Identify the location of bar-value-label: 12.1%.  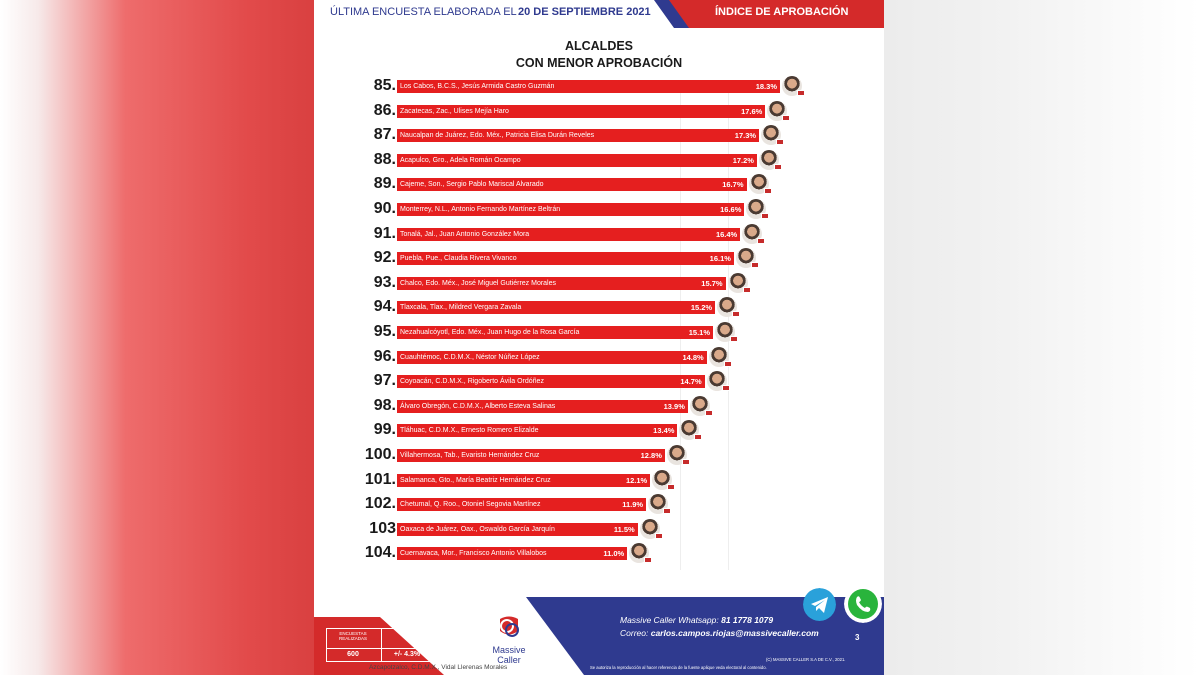
(636, 480).